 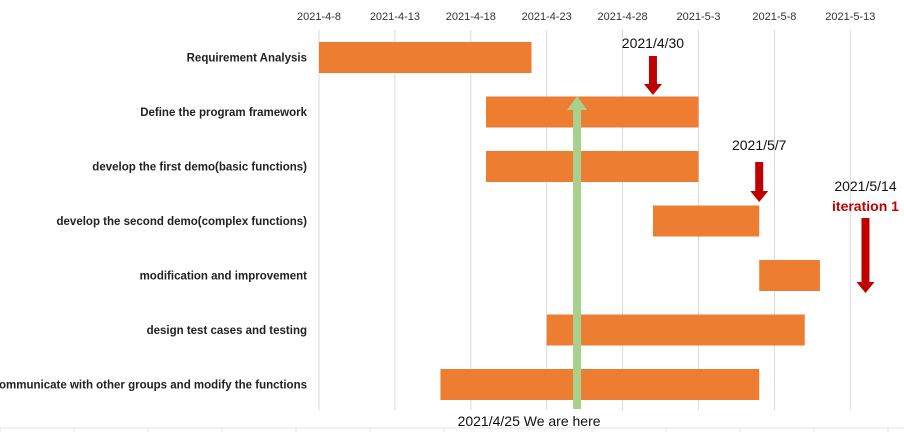 What do you see at coordinates (227, 331) in the screenshot?
I see `task-label: design test cases and testing` at bounding box center [227, 331].